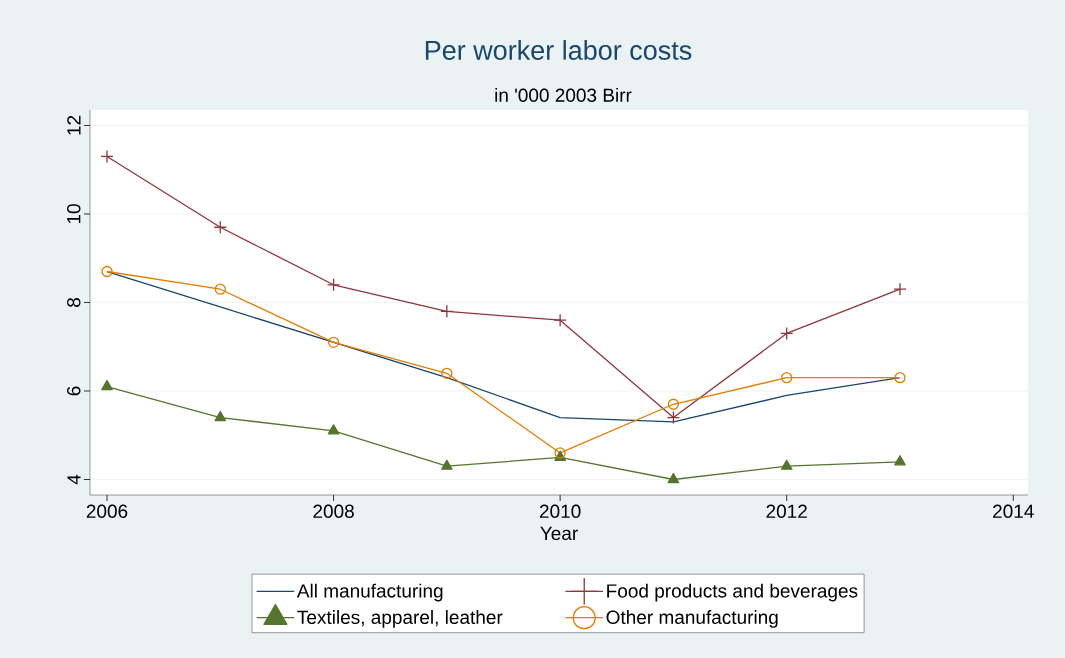  What do you see at coordinates (563, 95) in the screenshot?
I see `chart-subtitle: in '000 2003 Birr` at bounding box center [563, 95].